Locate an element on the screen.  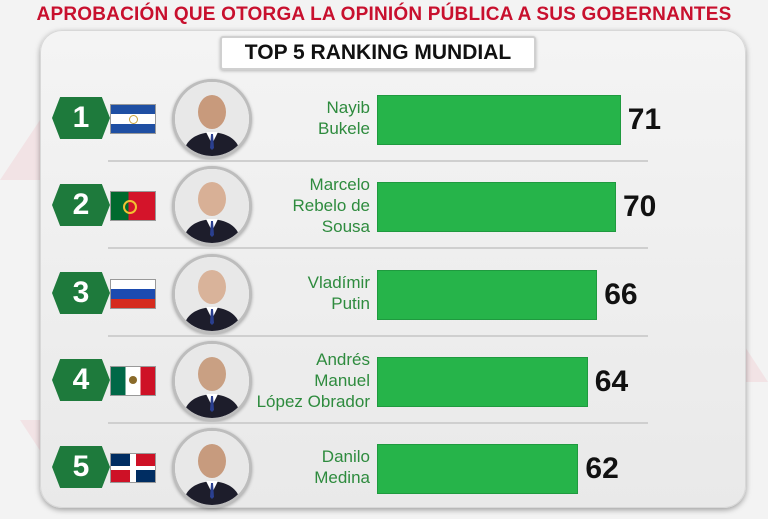
data-label: 71 is located at coordinates (644, 119).